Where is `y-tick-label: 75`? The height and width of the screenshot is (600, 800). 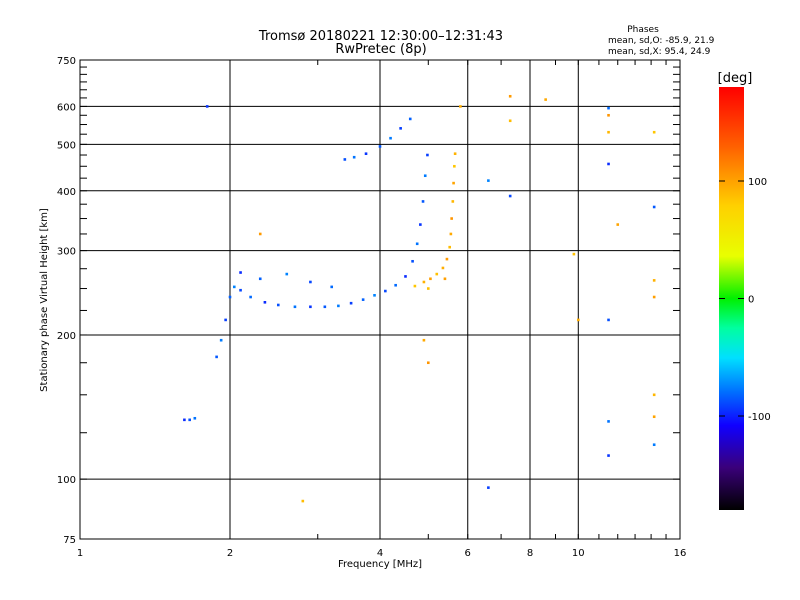 y-tick-label: 75 is located at coordinates (69, 540).